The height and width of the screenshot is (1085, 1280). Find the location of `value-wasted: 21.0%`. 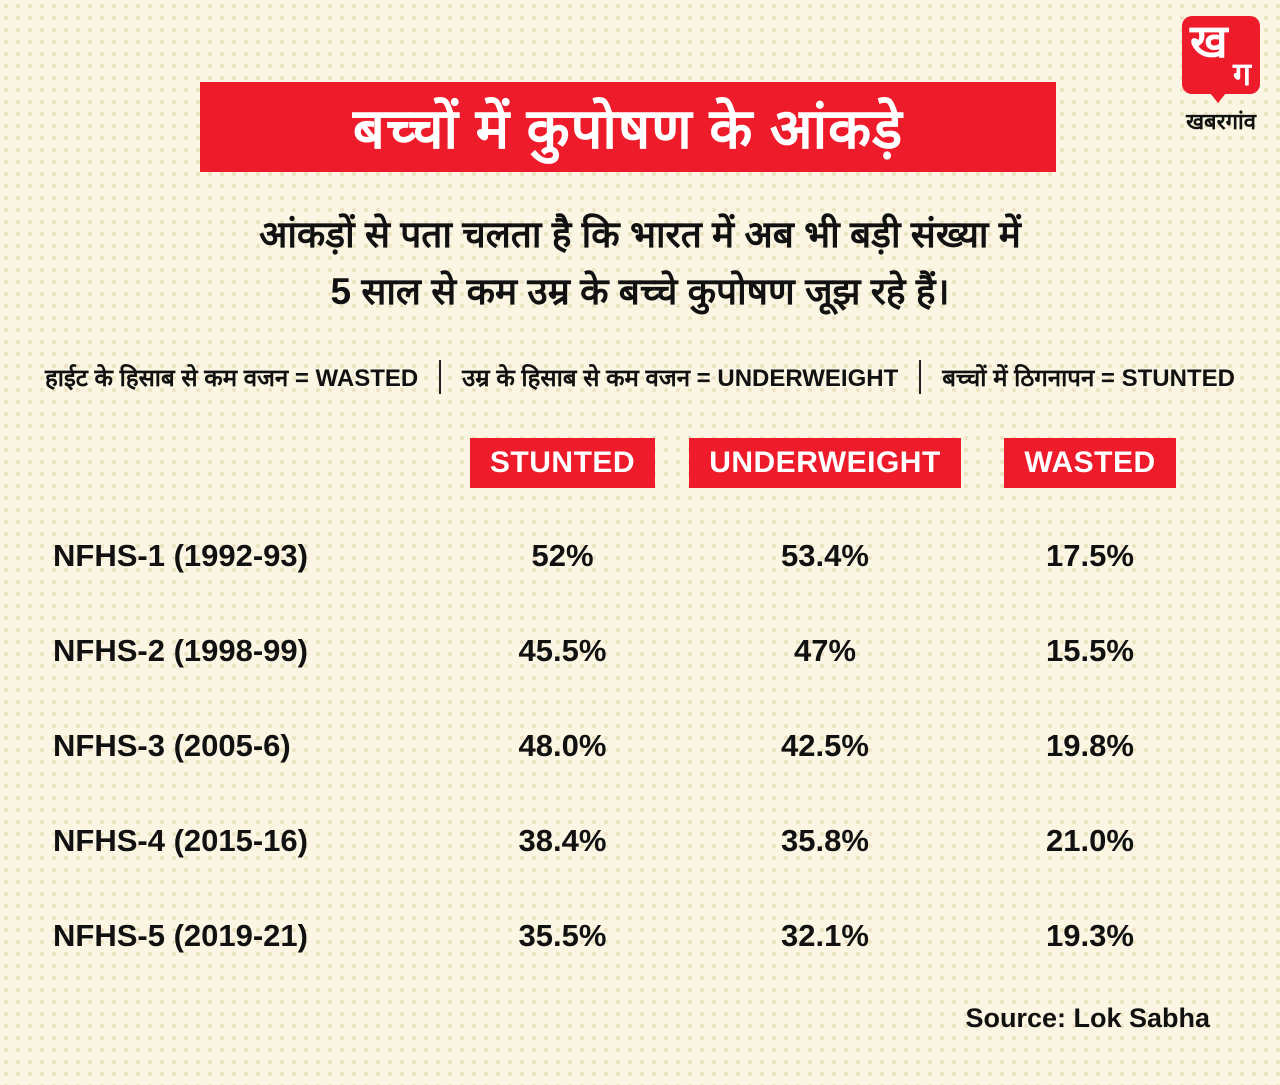

value-wasted: 21.0% is located at coordinates (1090, 840).